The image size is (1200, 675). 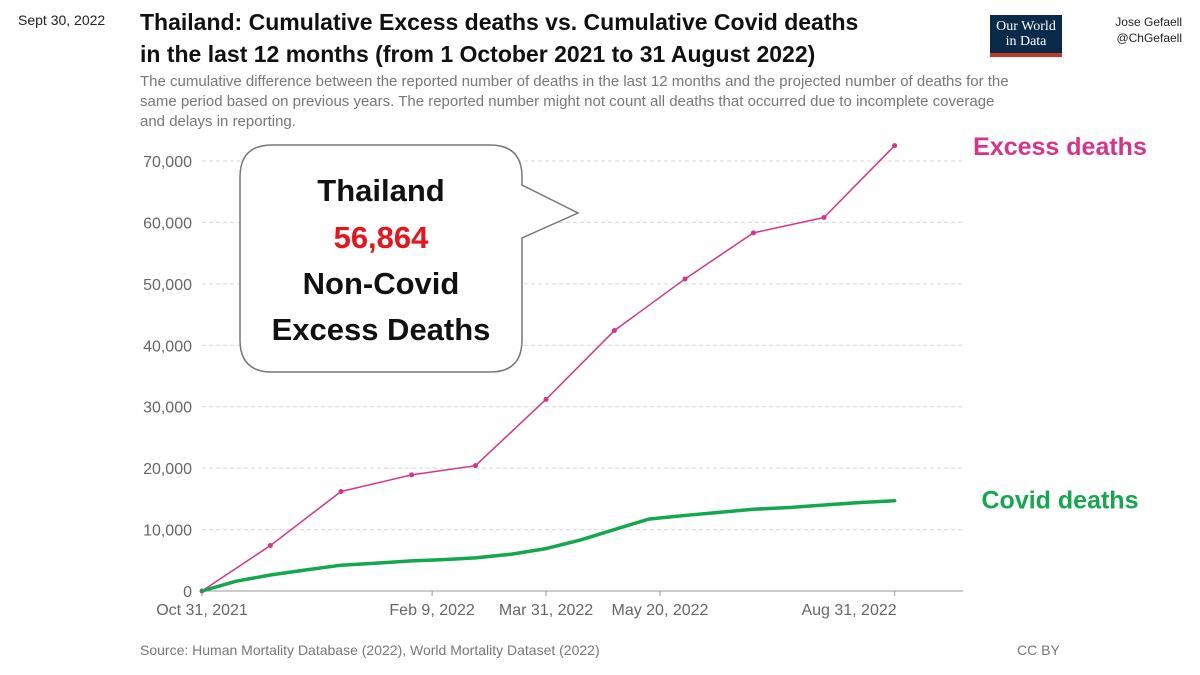 I want to click on excess-deaths-series-label: Excess deaths, so click(x=1060, y=147).